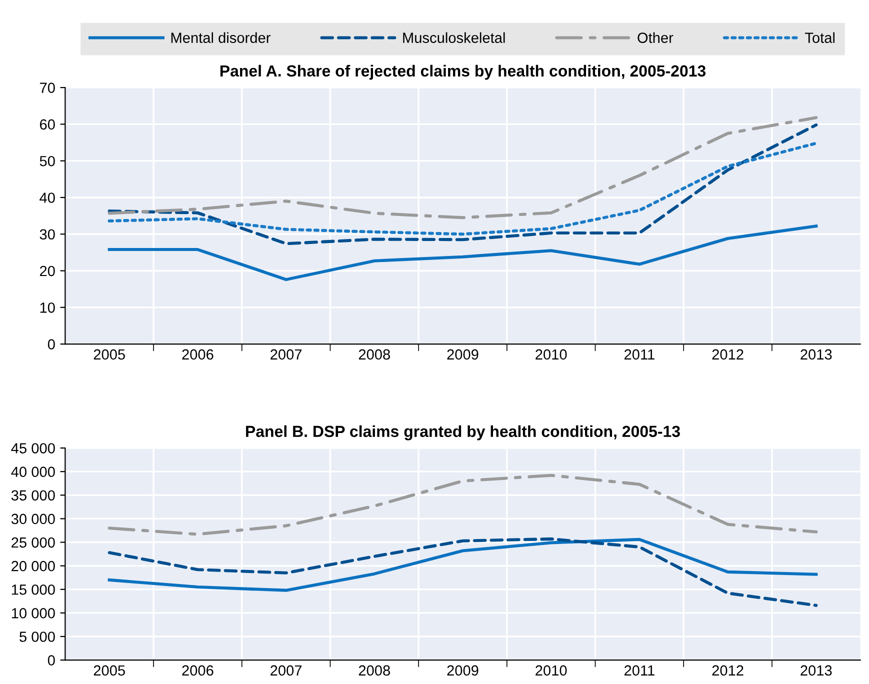  I want to click on legend-label: Total, so click(820, 37).